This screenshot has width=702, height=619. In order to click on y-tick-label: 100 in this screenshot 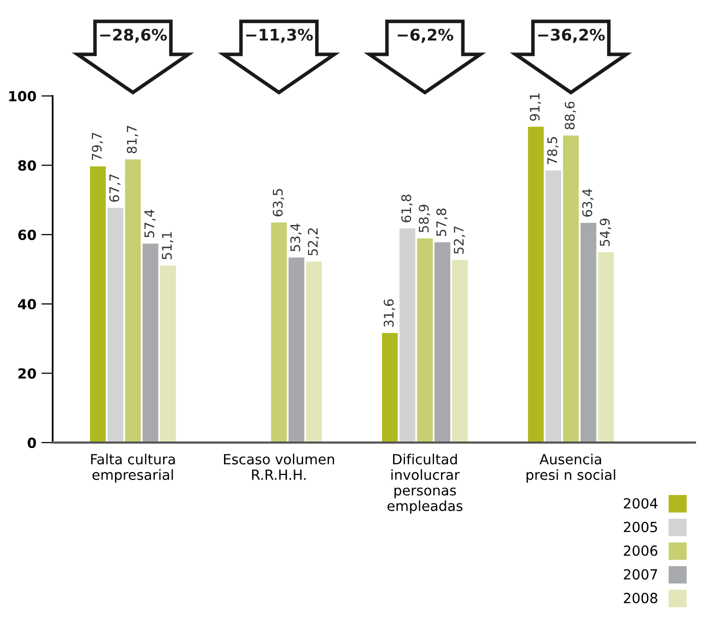, I will do `click(22, 96)`.